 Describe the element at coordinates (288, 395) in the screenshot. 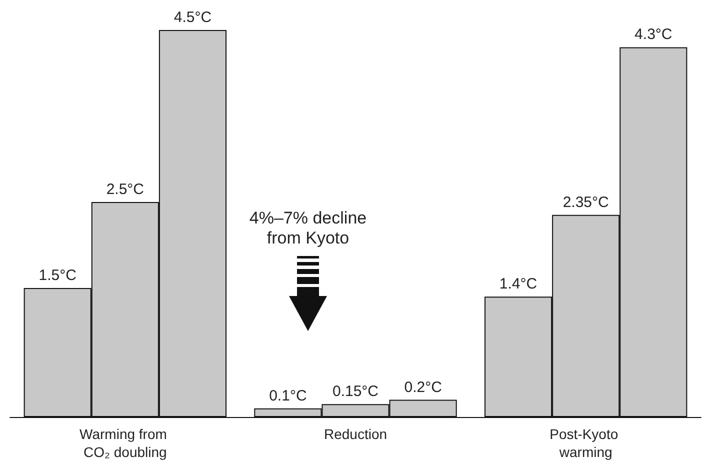

I see `data-label: 0.1°C` at that location.